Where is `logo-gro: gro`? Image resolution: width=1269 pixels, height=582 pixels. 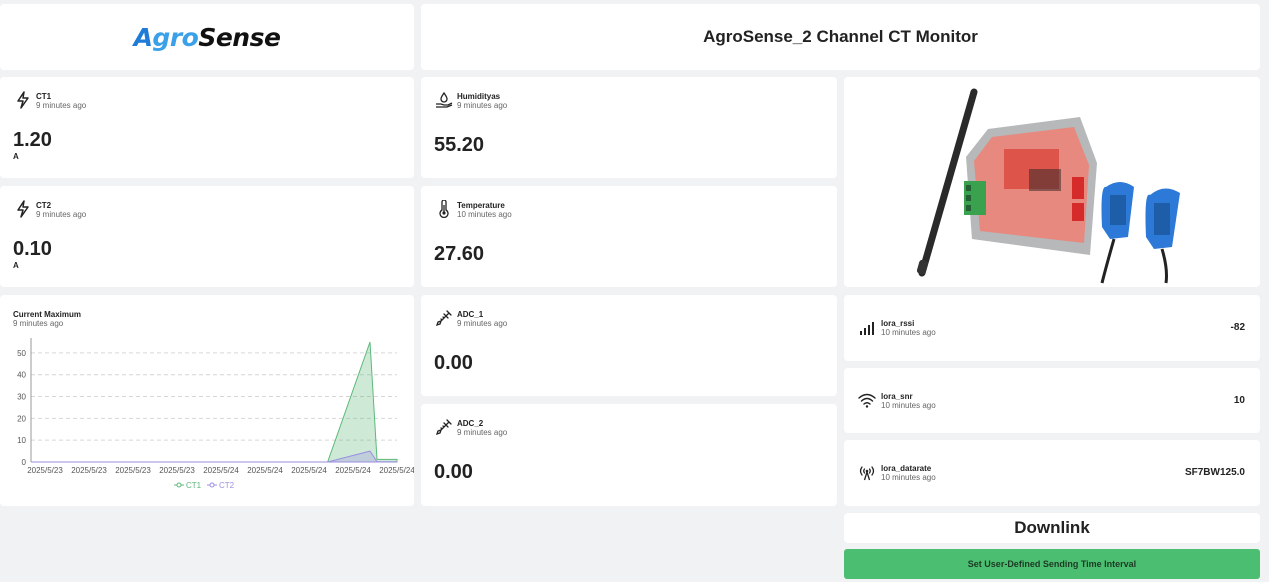 logo-gro: gro is located at coordinates (175, 37).